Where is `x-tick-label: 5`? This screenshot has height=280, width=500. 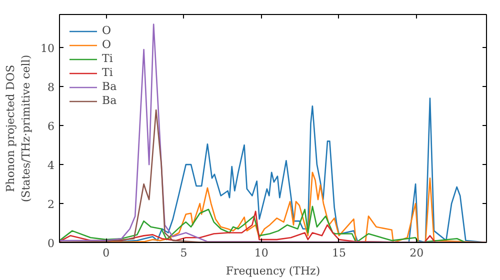
x-tick-label: 5 is located at coordinates (184, 253).